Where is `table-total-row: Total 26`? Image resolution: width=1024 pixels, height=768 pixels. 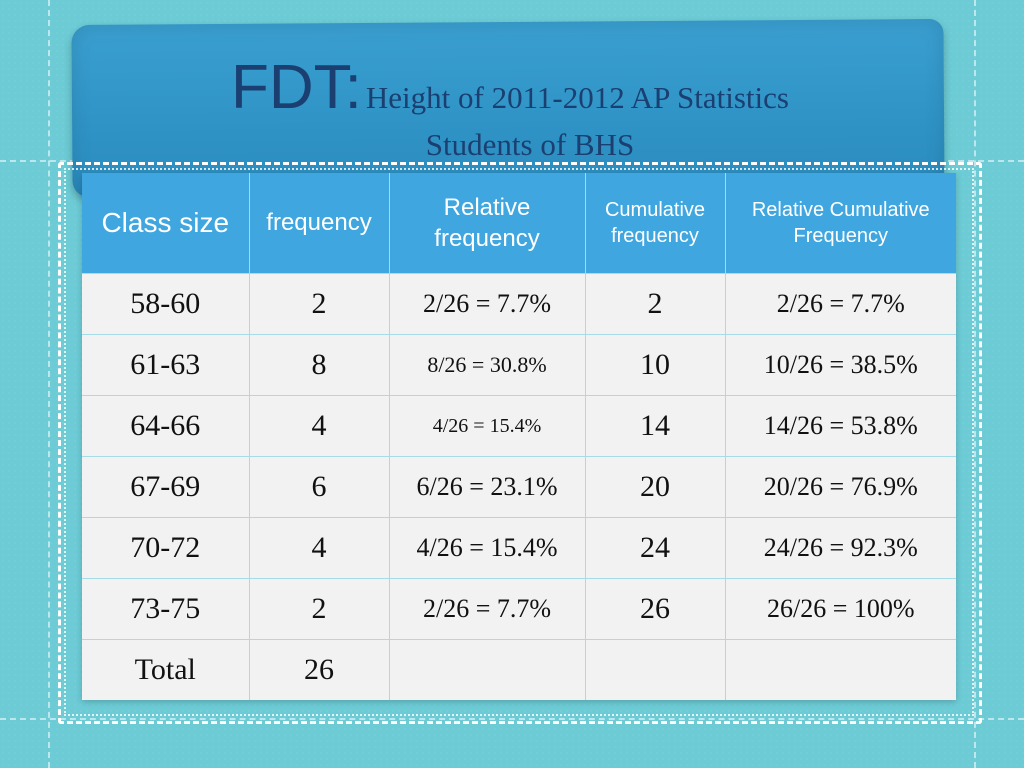
table-total-row: Total 26 is located at coordinates (519, 669).